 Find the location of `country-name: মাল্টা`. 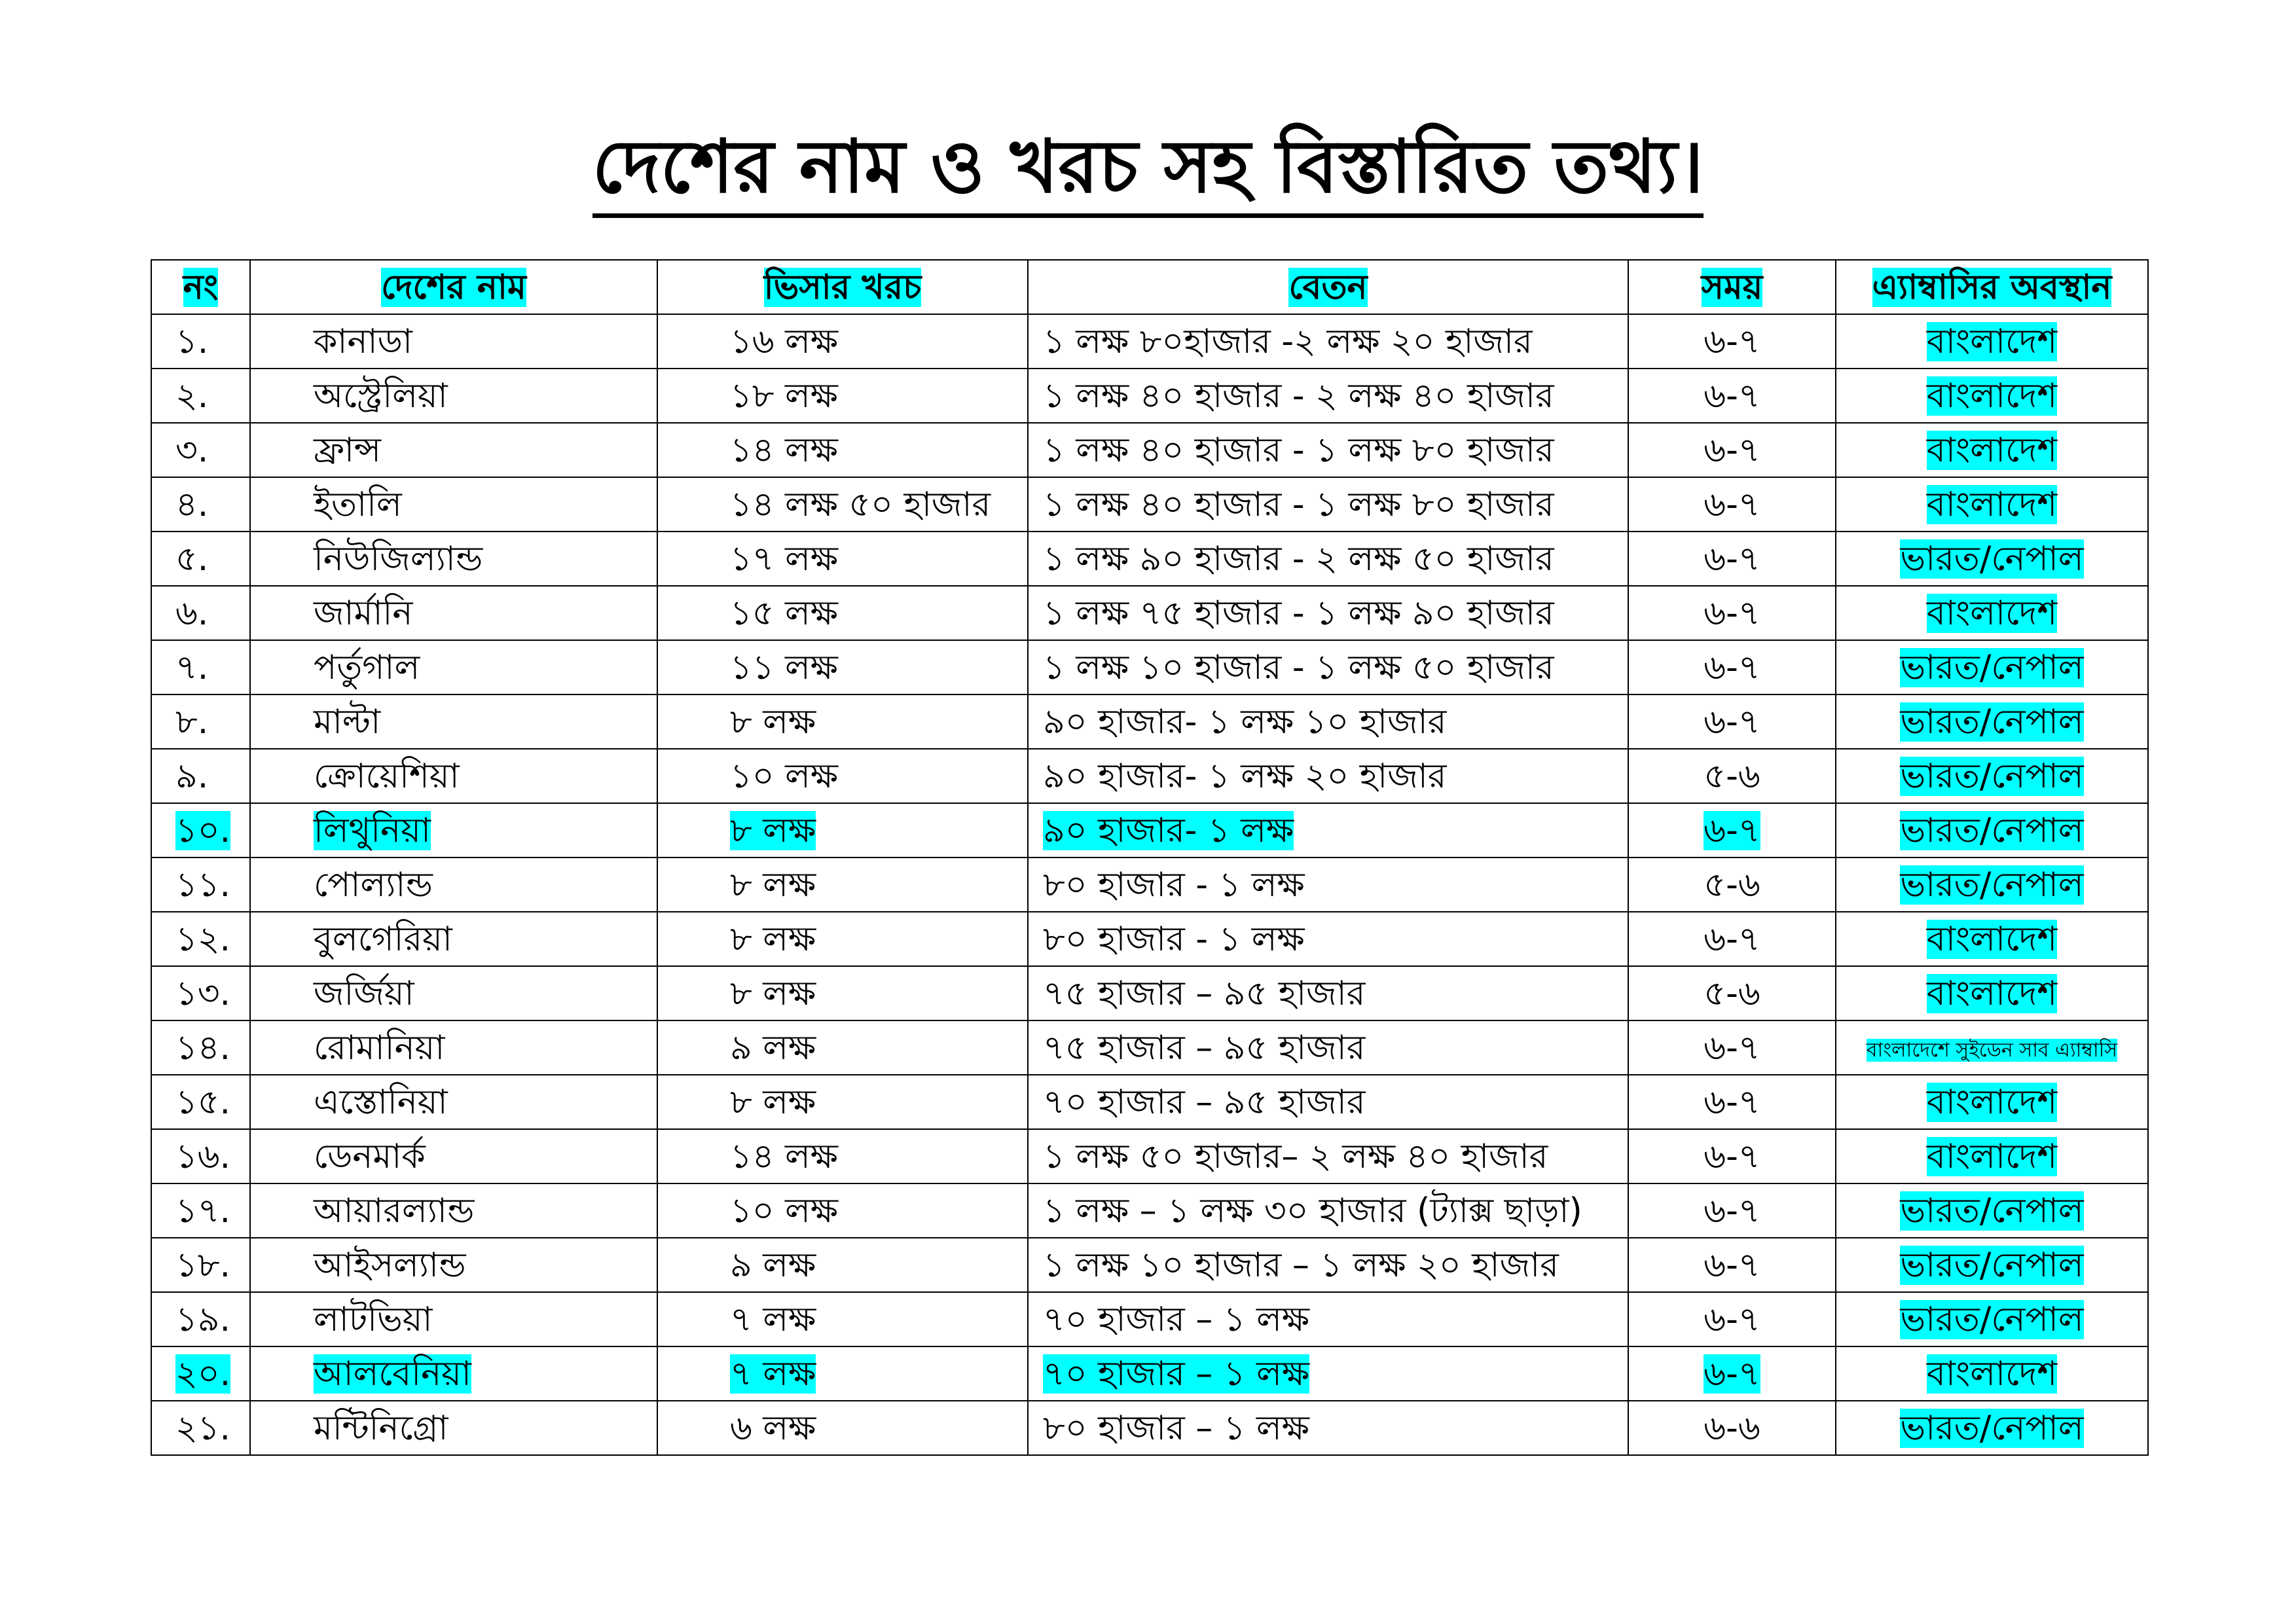

country-name: মাল্টা is located at coordinates (347, 722).